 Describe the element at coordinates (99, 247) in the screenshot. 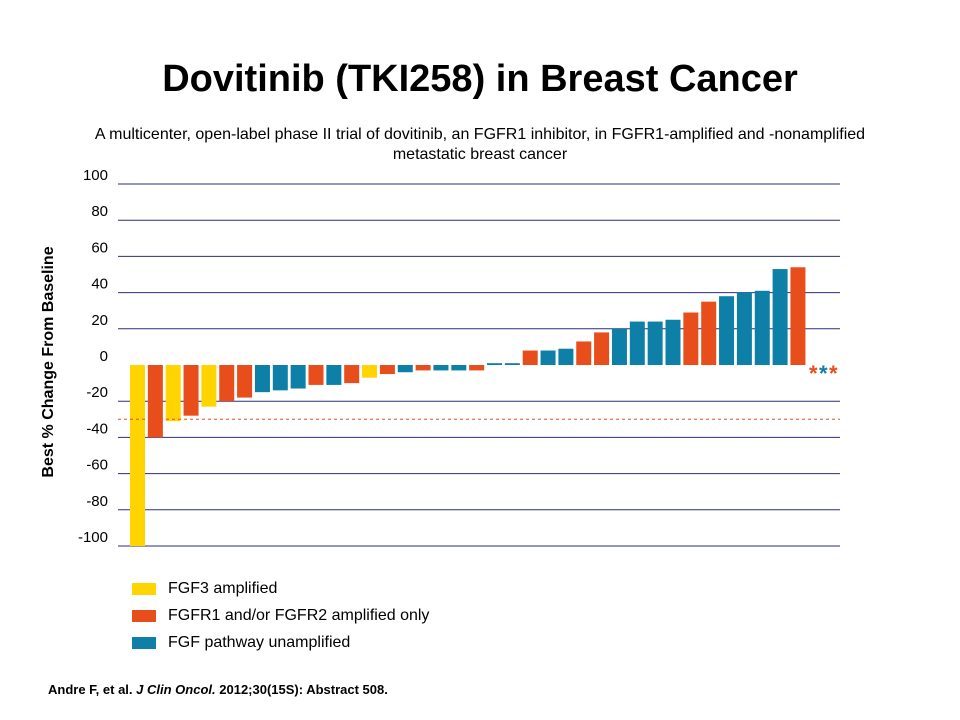

I see `y-tick-label: 60` at that location.